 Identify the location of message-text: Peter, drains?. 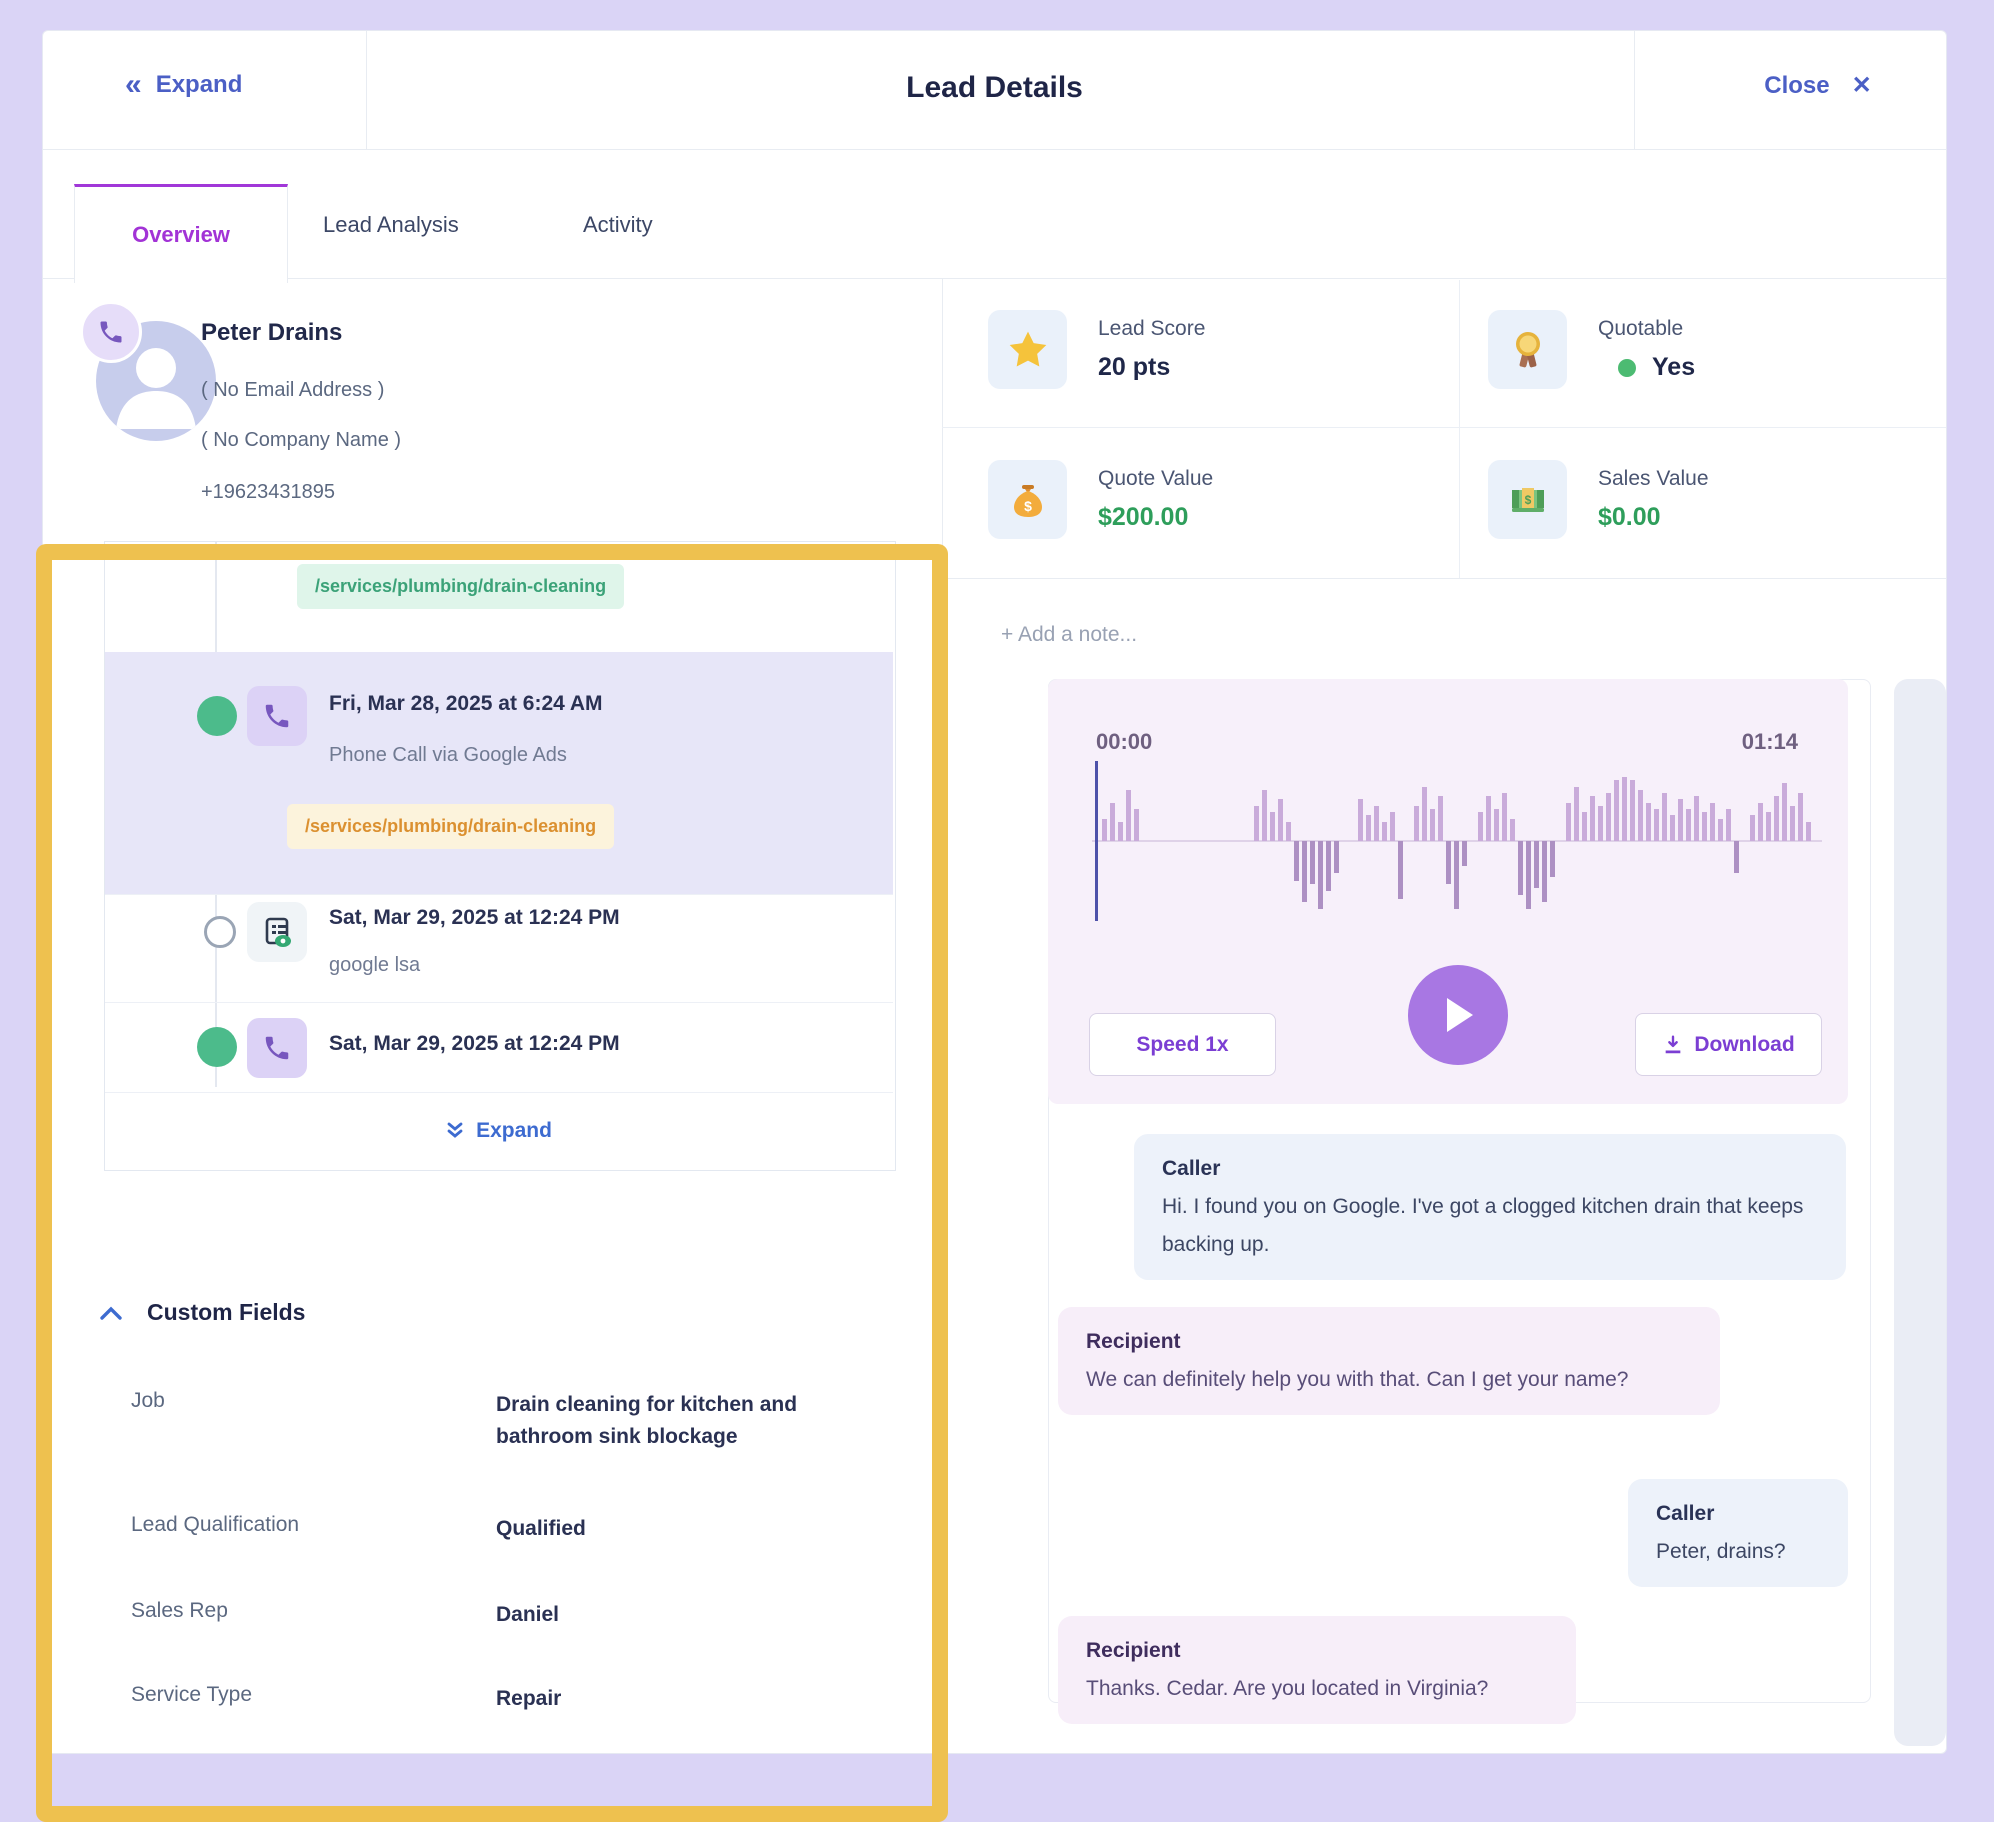
(1721, 1551).